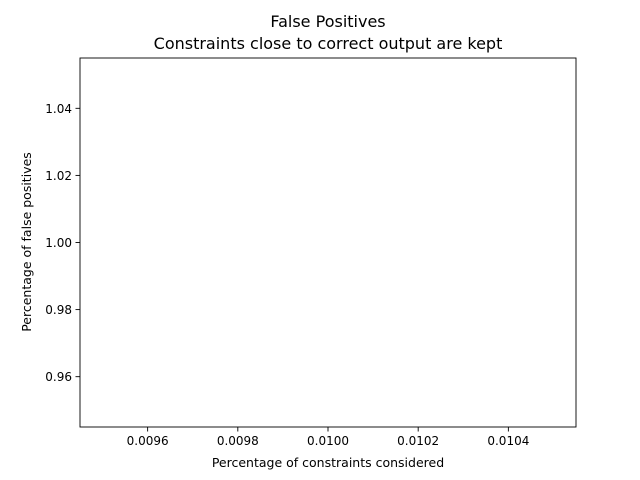 This screenshot has height=480, width=640. Describe the element at coordinates (26, 242) in the screenshot. I see `y-axis-label: Percentage of false positives` at that location.